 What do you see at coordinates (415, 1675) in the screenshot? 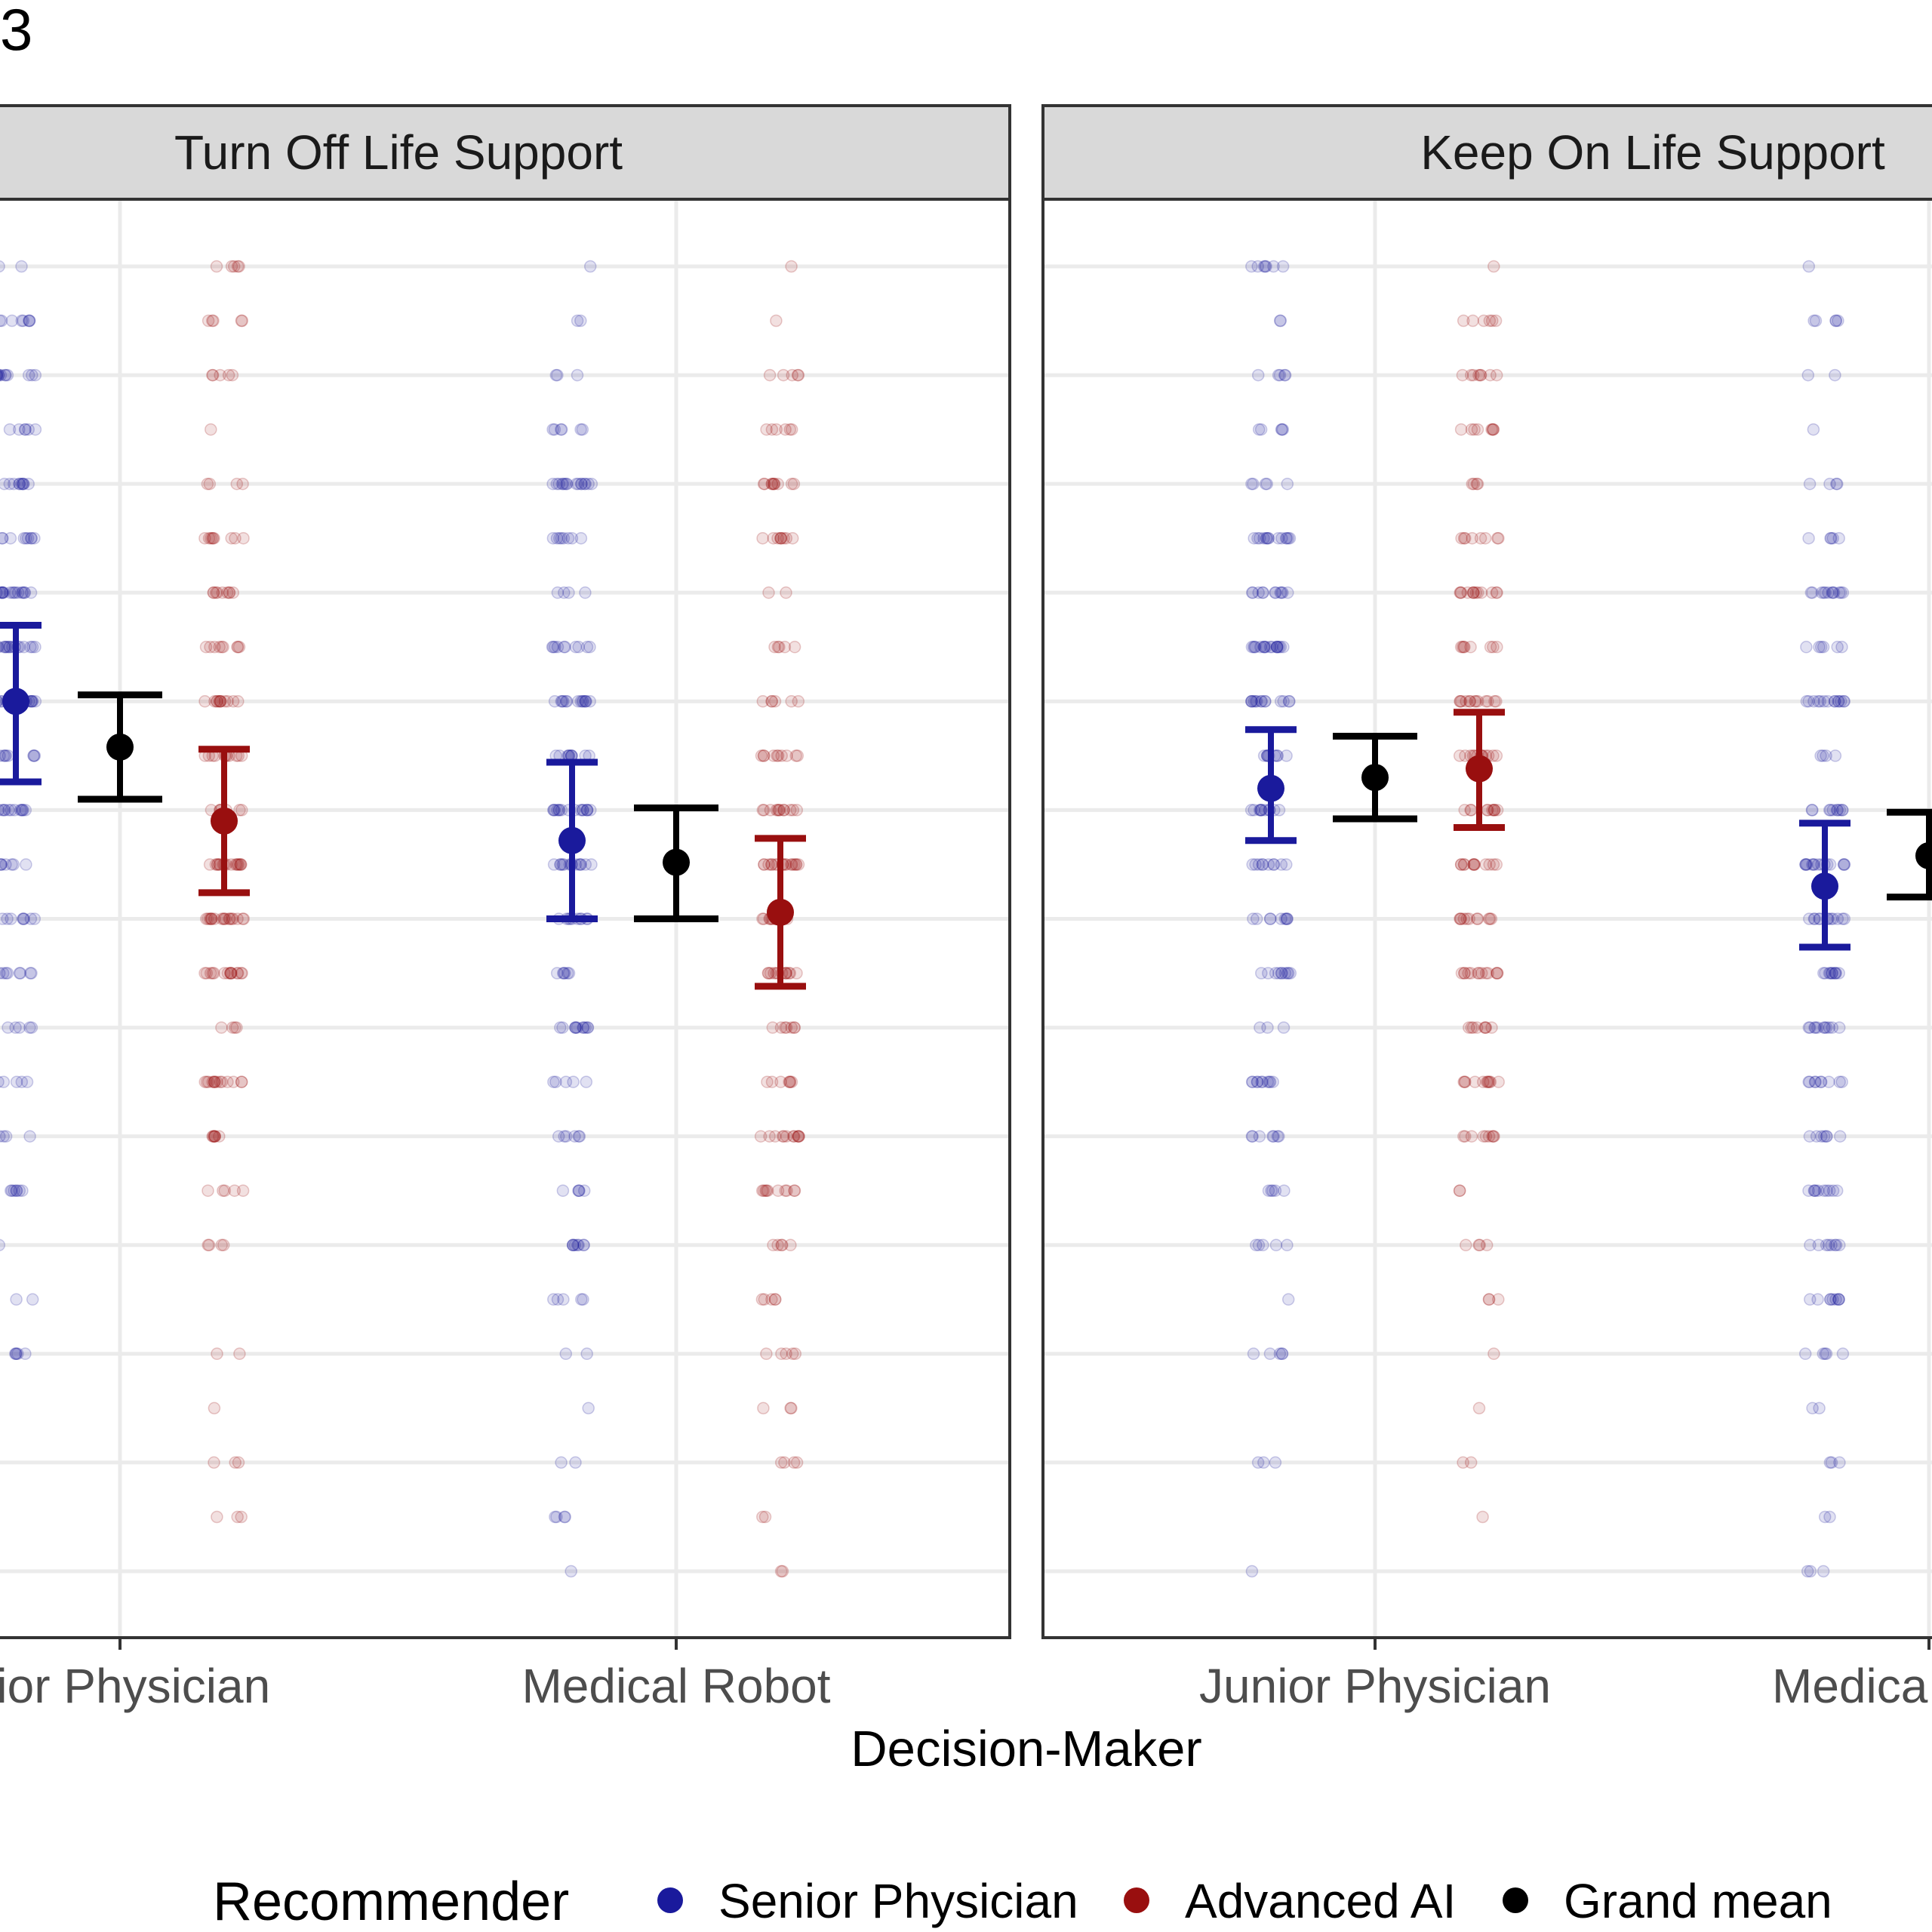
I see `x-axis-turn-off: nior Physician Medical Robot` at bounding box center [415, 1675].